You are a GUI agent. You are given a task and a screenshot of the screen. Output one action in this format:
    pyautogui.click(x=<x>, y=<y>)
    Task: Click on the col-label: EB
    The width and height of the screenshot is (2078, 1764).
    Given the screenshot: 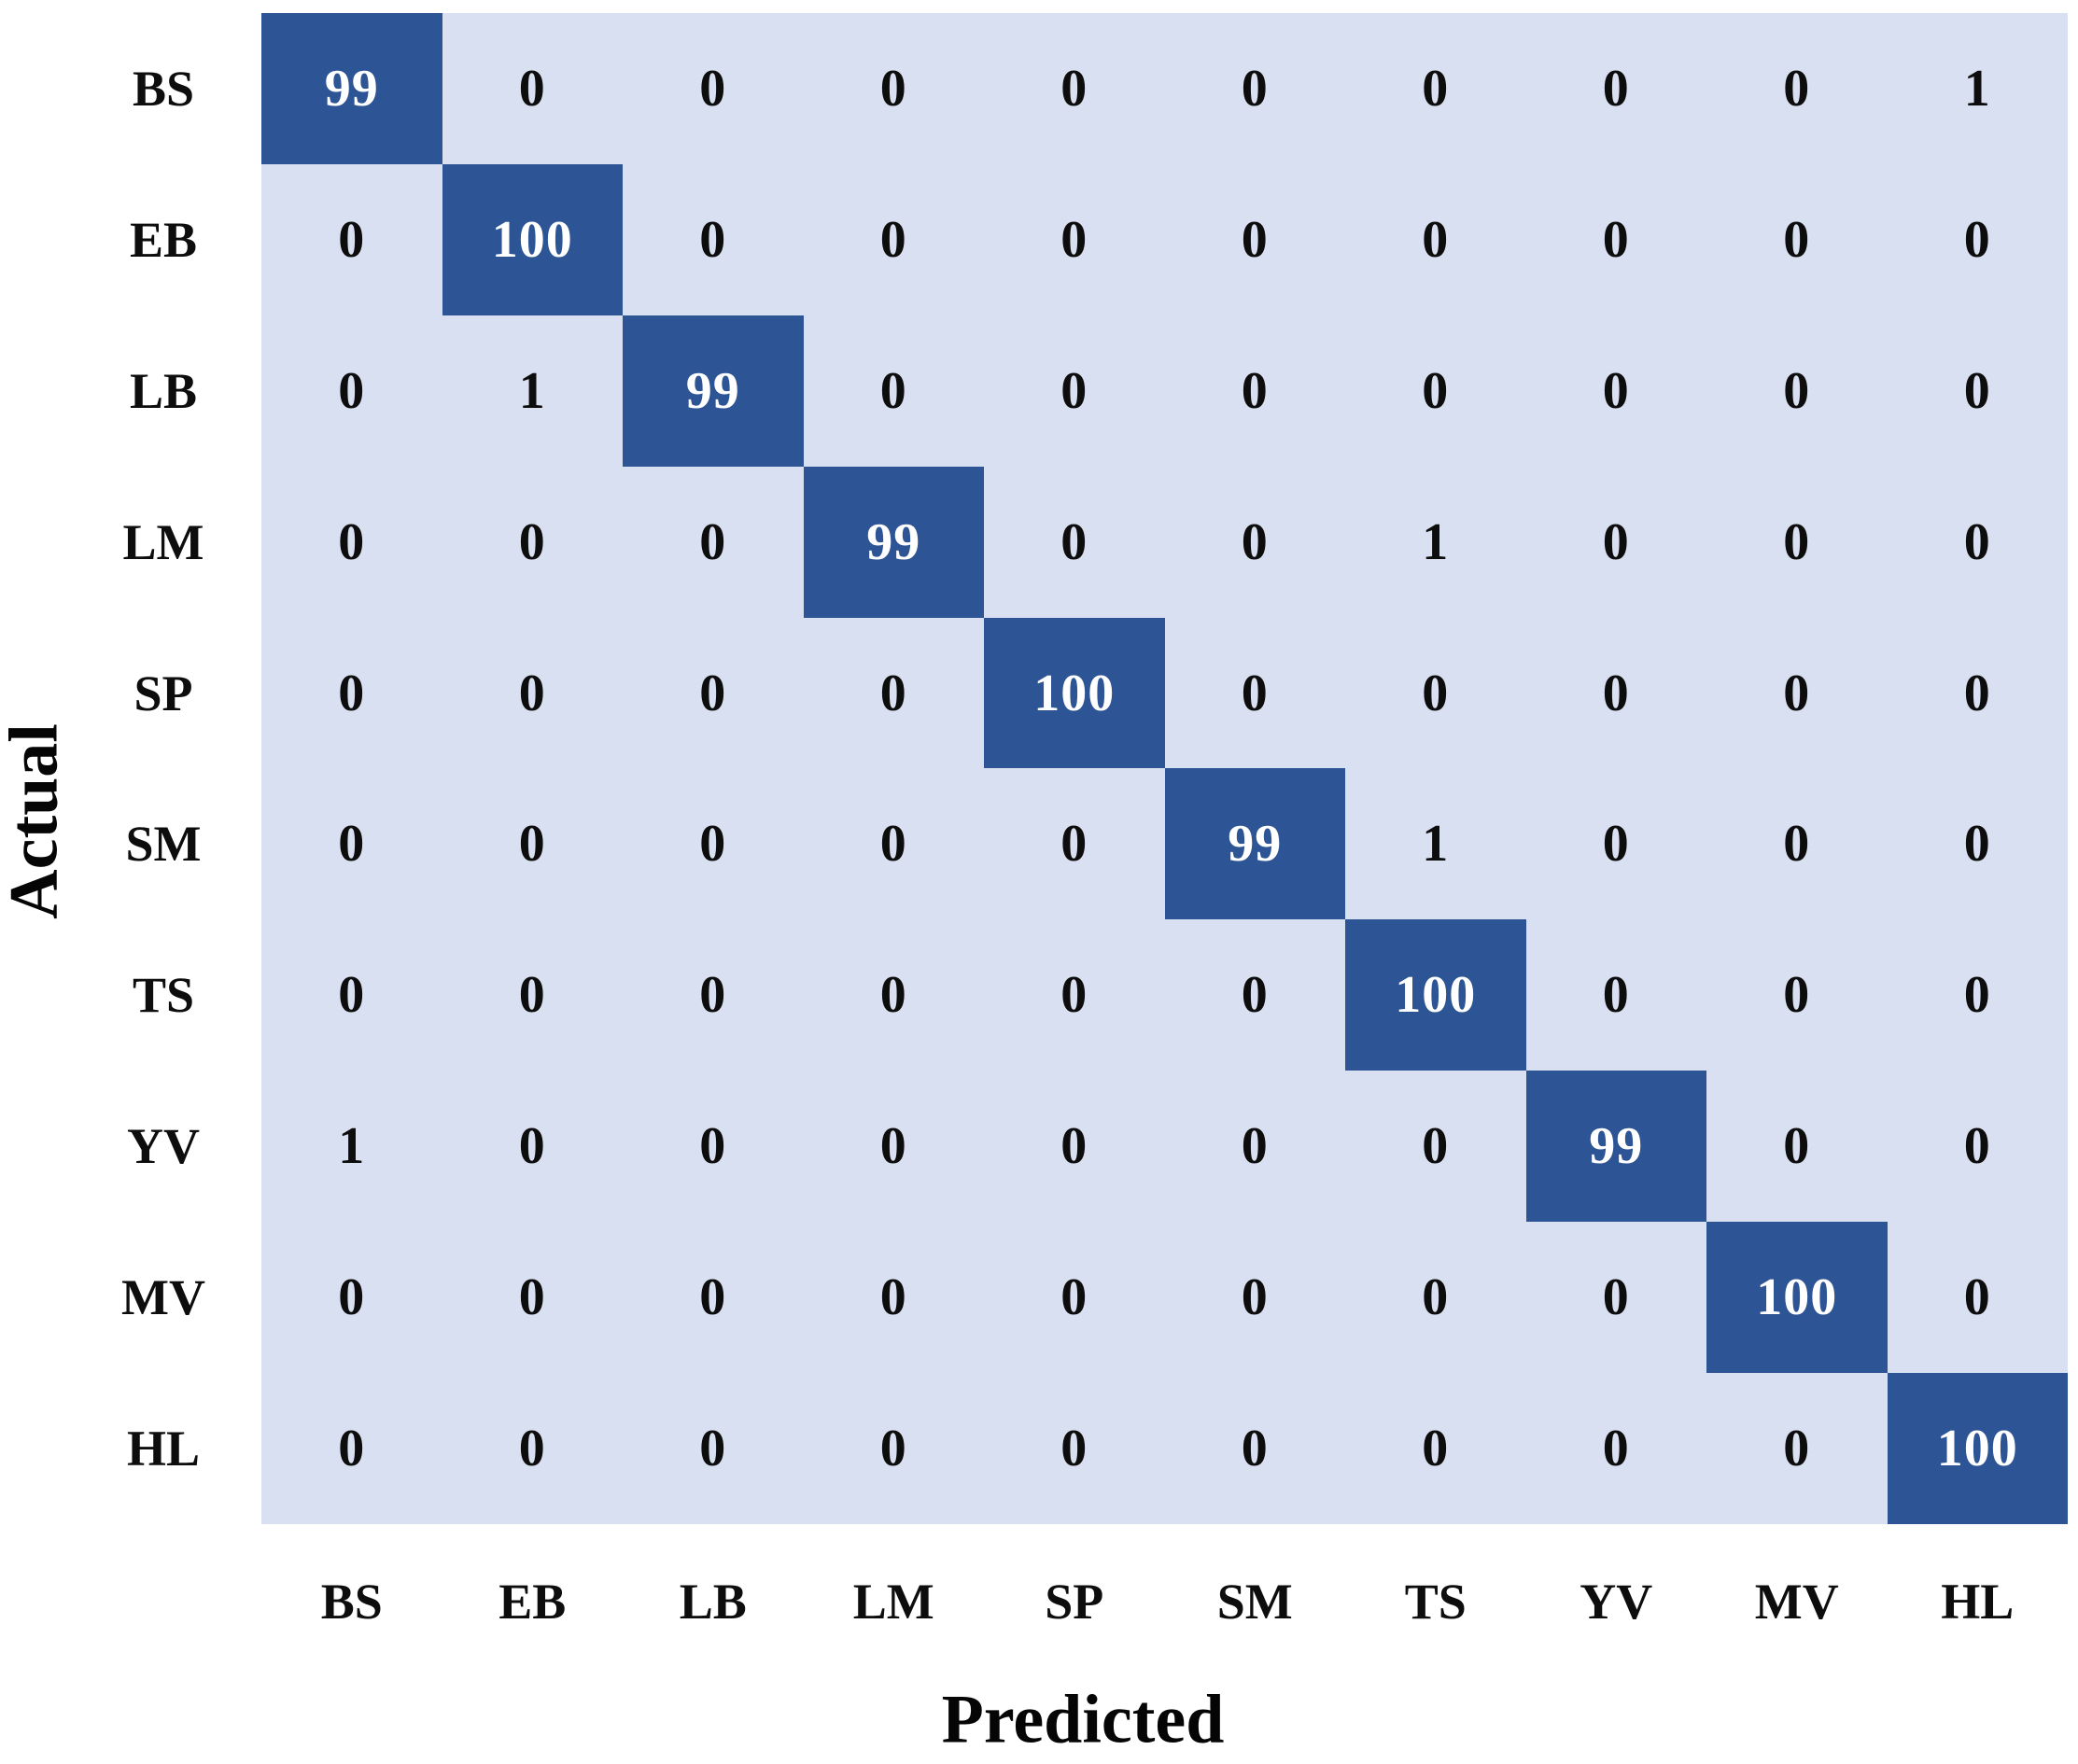 What is the action you would take?
    pyautogui.click(x=532, y=1602)
    